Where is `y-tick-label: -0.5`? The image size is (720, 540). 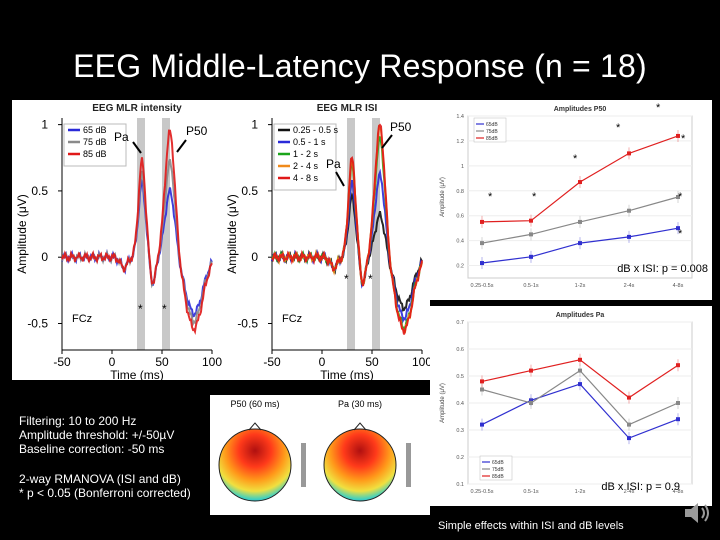
y-tick-label: -0.5 is located at coordinates (247, 323).